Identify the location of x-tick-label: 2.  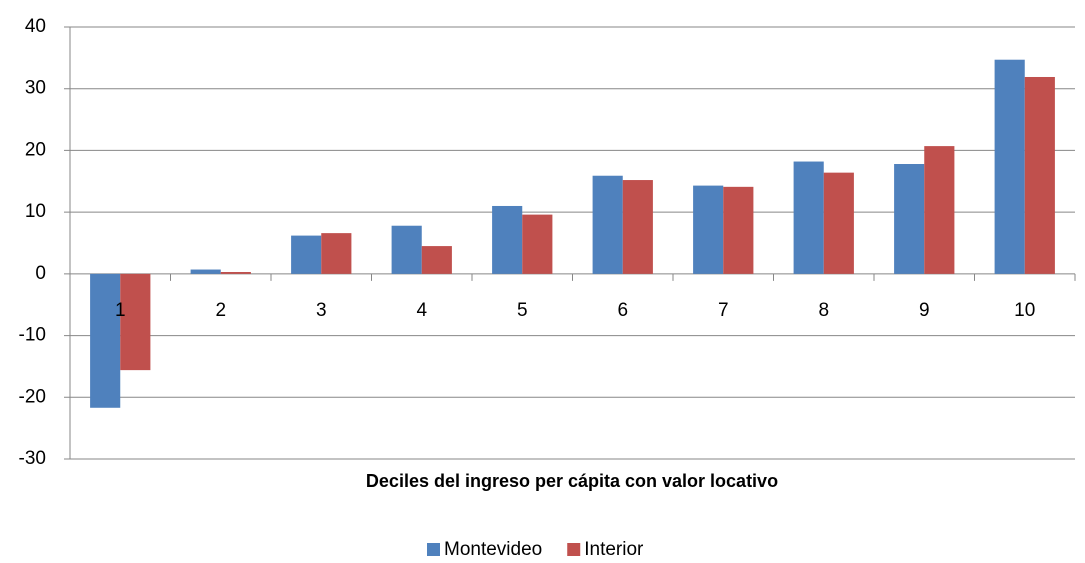
(220, 310).